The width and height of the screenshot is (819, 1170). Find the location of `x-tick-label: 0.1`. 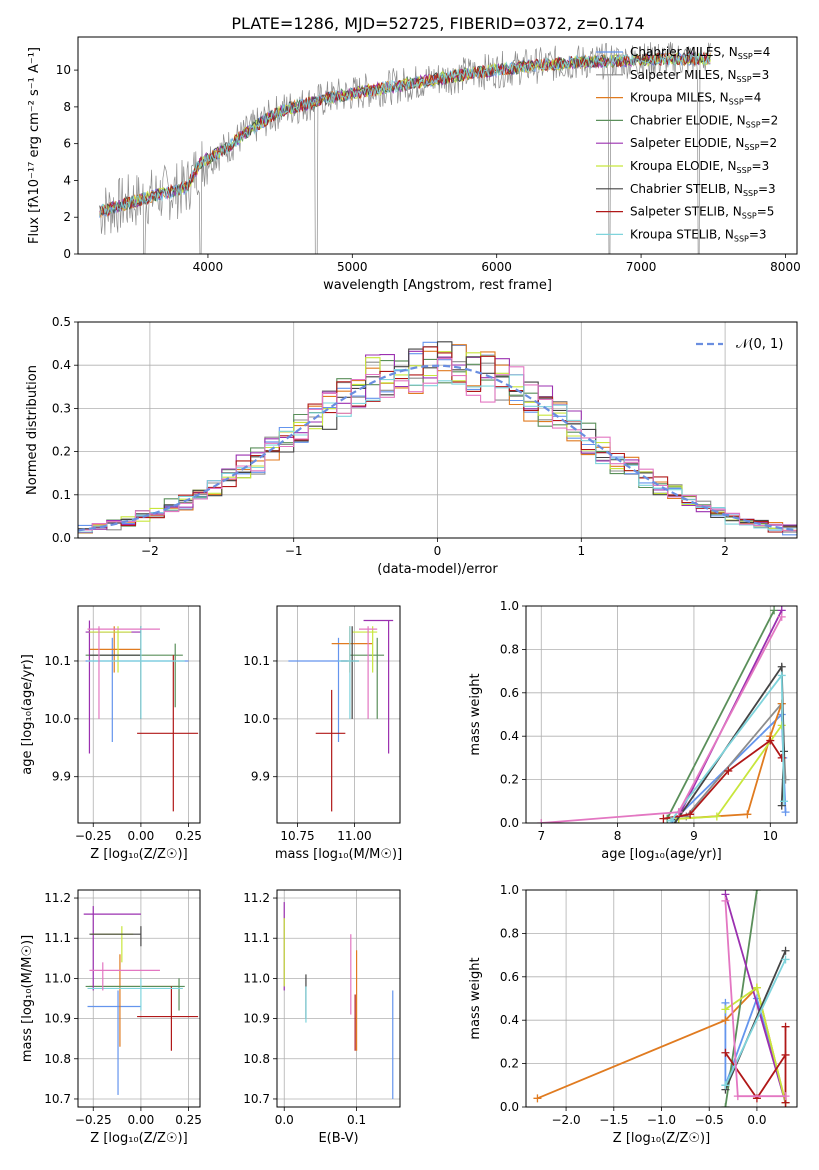

x-tick-label: 0.1 is located at coordinates (356, 1120).